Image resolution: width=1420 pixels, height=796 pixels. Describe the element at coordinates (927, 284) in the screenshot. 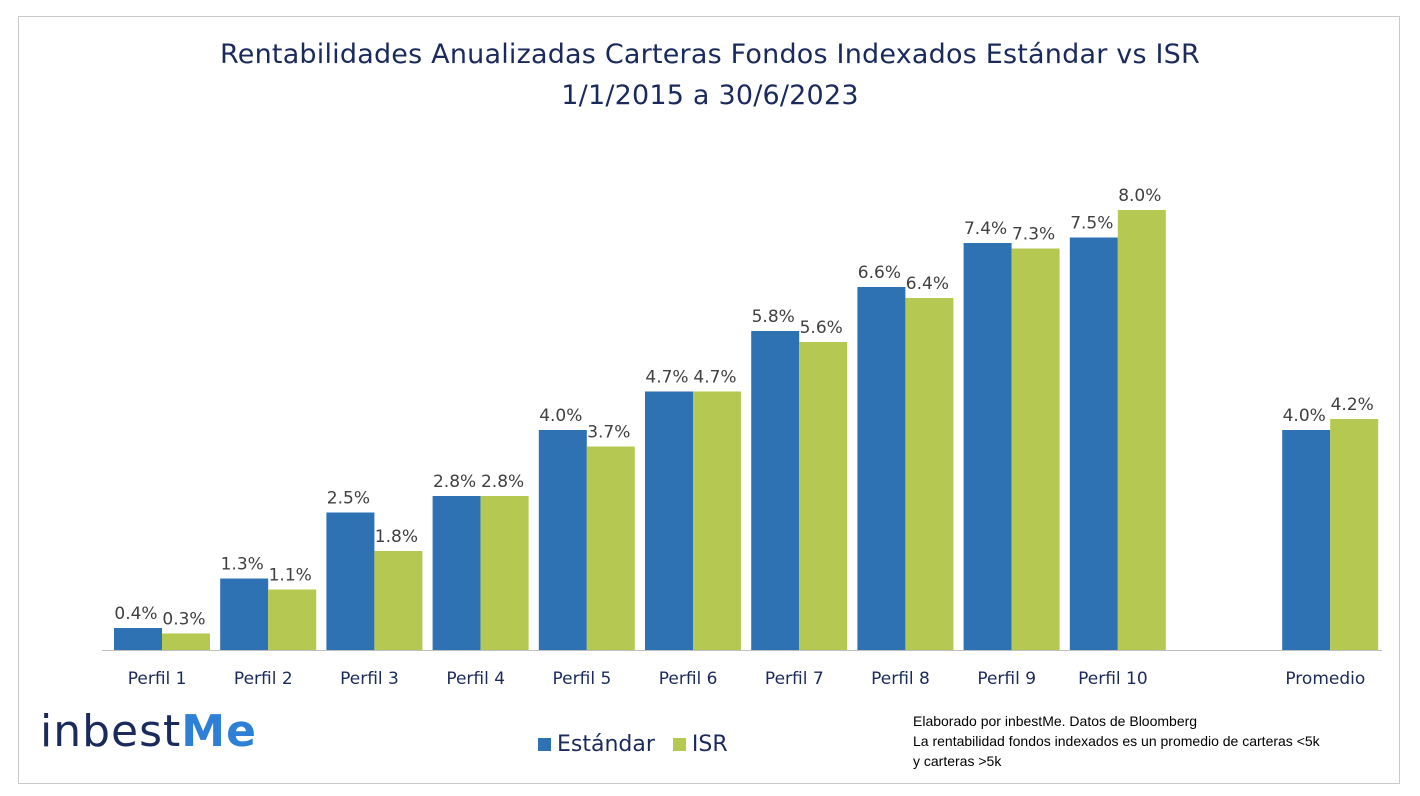

I see `data-label-isr-8: 6.4%` at that location.